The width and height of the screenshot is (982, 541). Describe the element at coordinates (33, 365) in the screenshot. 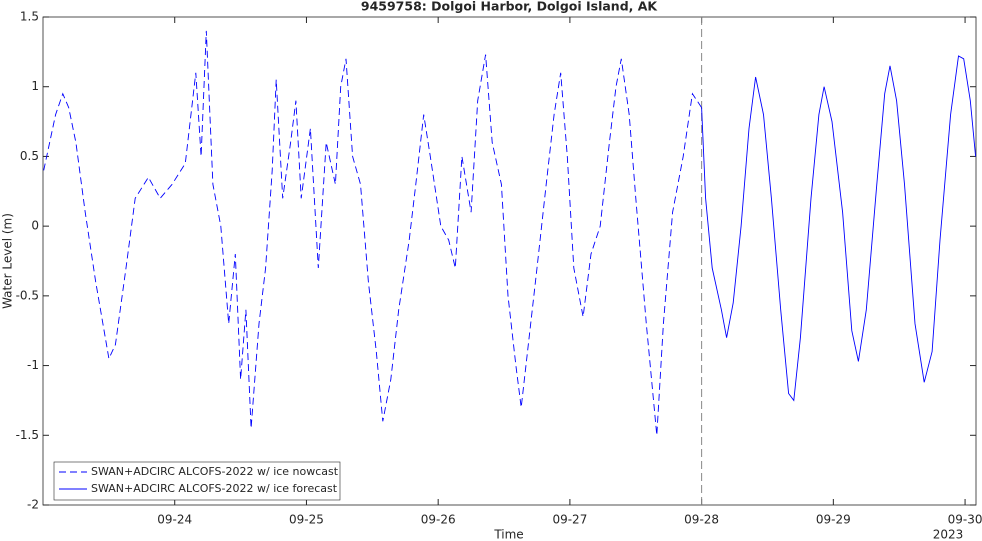

I see `y-tick-label: -1` at that location.